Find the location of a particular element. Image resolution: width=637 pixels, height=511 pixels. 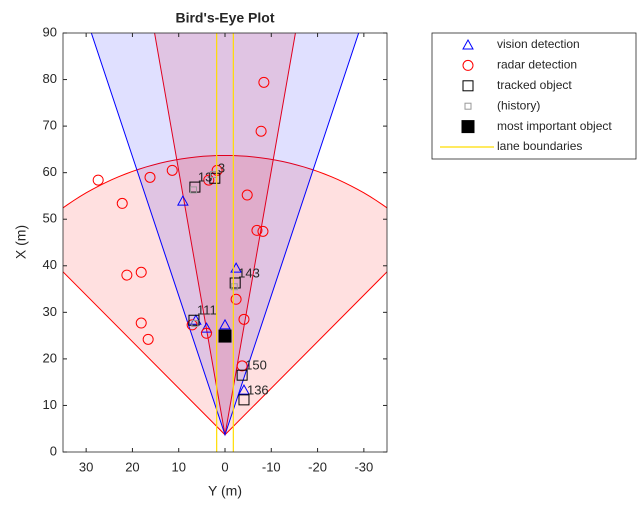

track-label: 3 is located at coordinates (221, 168).